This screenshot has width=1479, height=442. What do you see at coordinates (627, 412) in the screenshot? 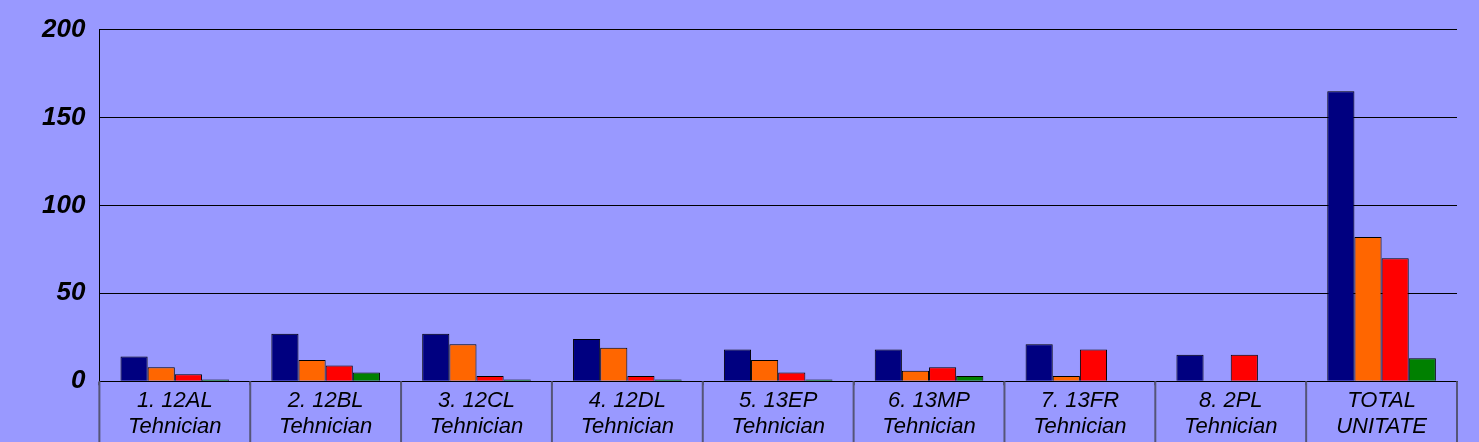
I see `x-tick-label: 4. 12DL Tehnician` at bounding box center [627, 412].